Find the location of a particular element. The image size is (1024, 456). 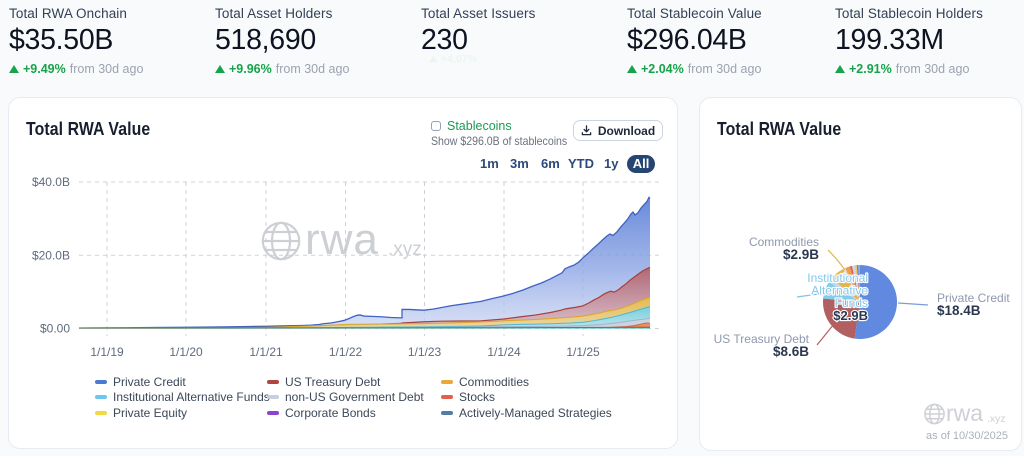

svg-text: 1/1/22 is located at coordinates (346, 352).